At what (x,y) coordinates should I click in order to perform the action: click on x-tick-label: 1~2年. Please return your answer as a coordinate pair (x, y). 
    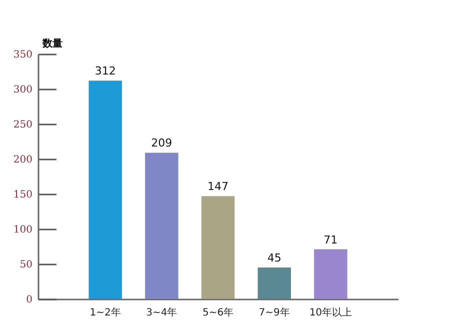
    Looking at the image, I should click on (105, 312).